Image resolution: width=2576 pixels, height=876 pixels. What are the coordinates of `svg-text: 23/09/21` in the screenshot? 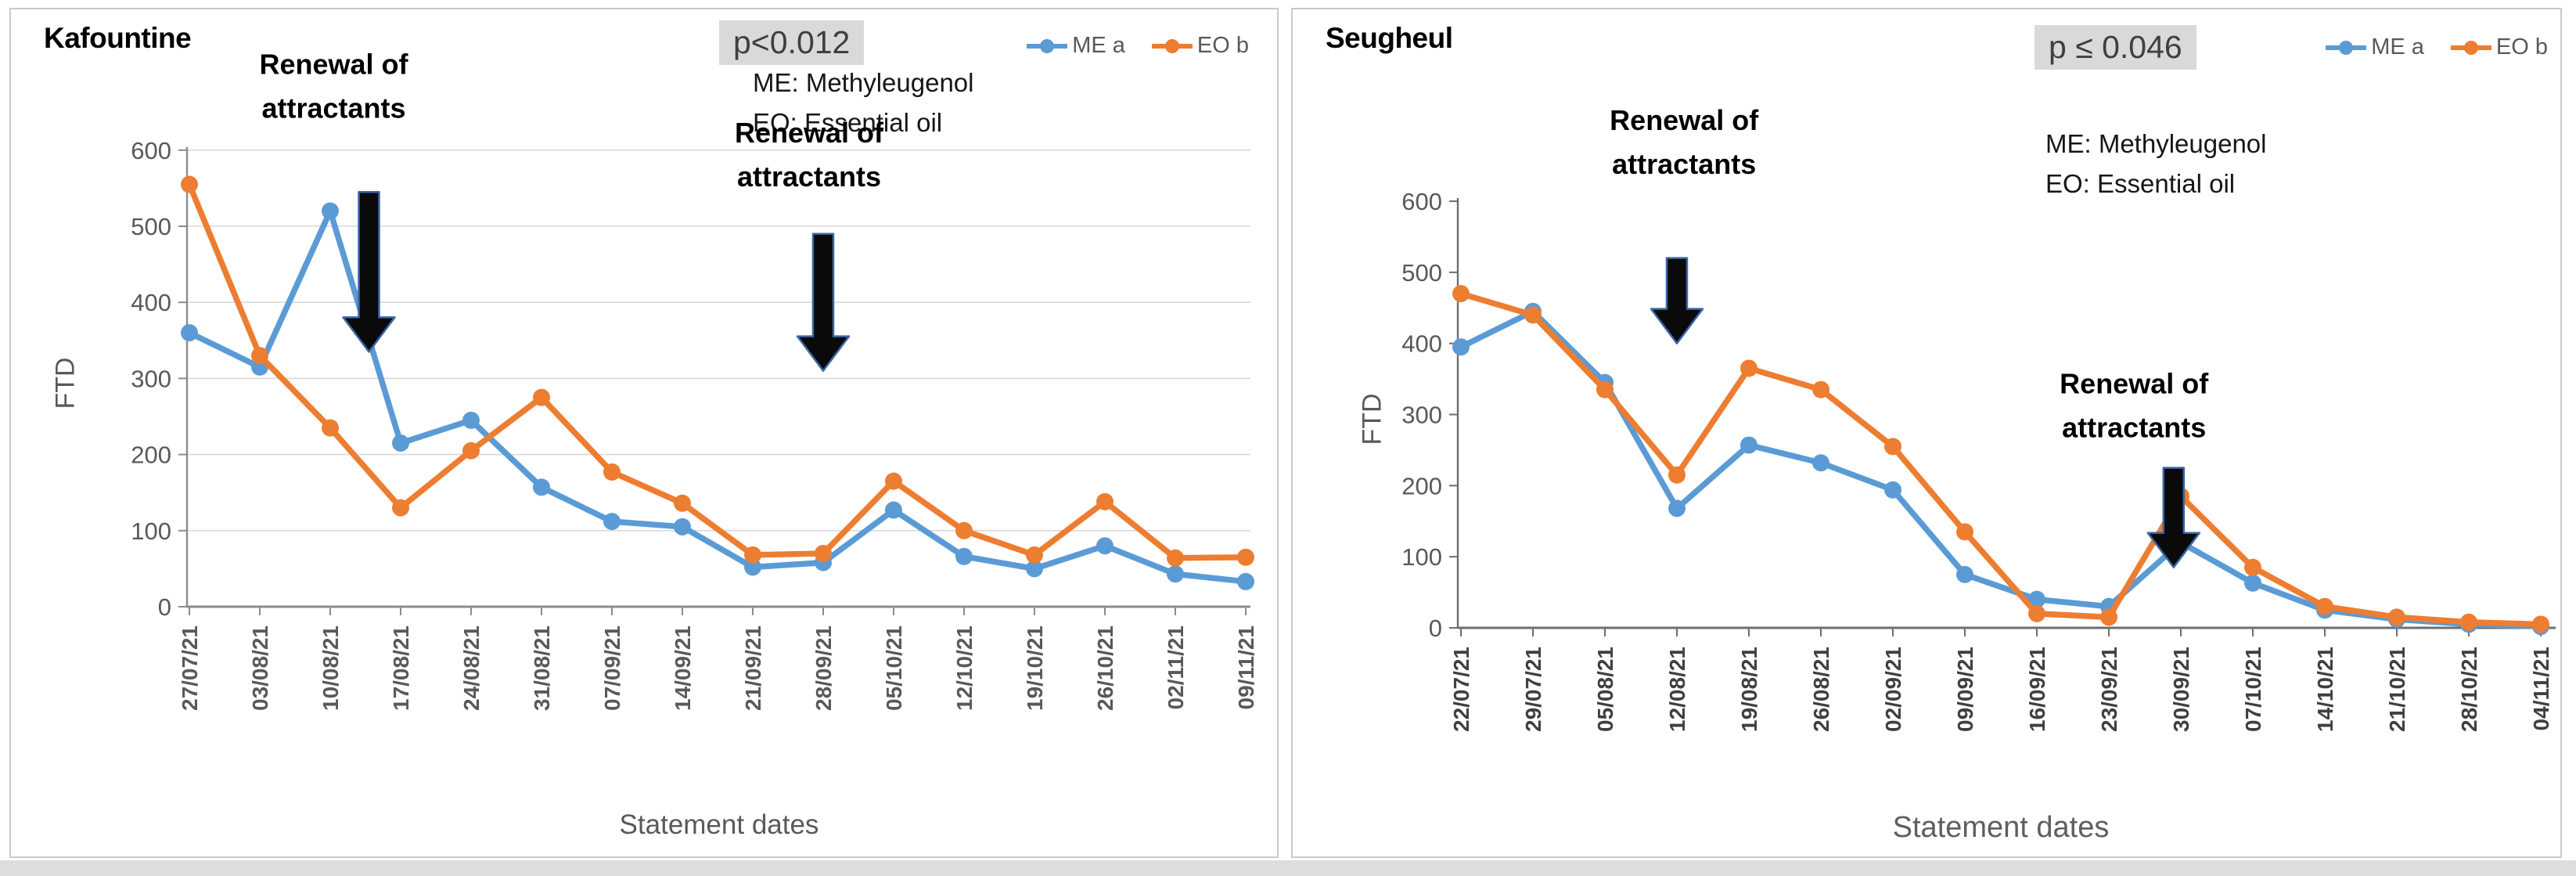 It's located at (2109, 690).